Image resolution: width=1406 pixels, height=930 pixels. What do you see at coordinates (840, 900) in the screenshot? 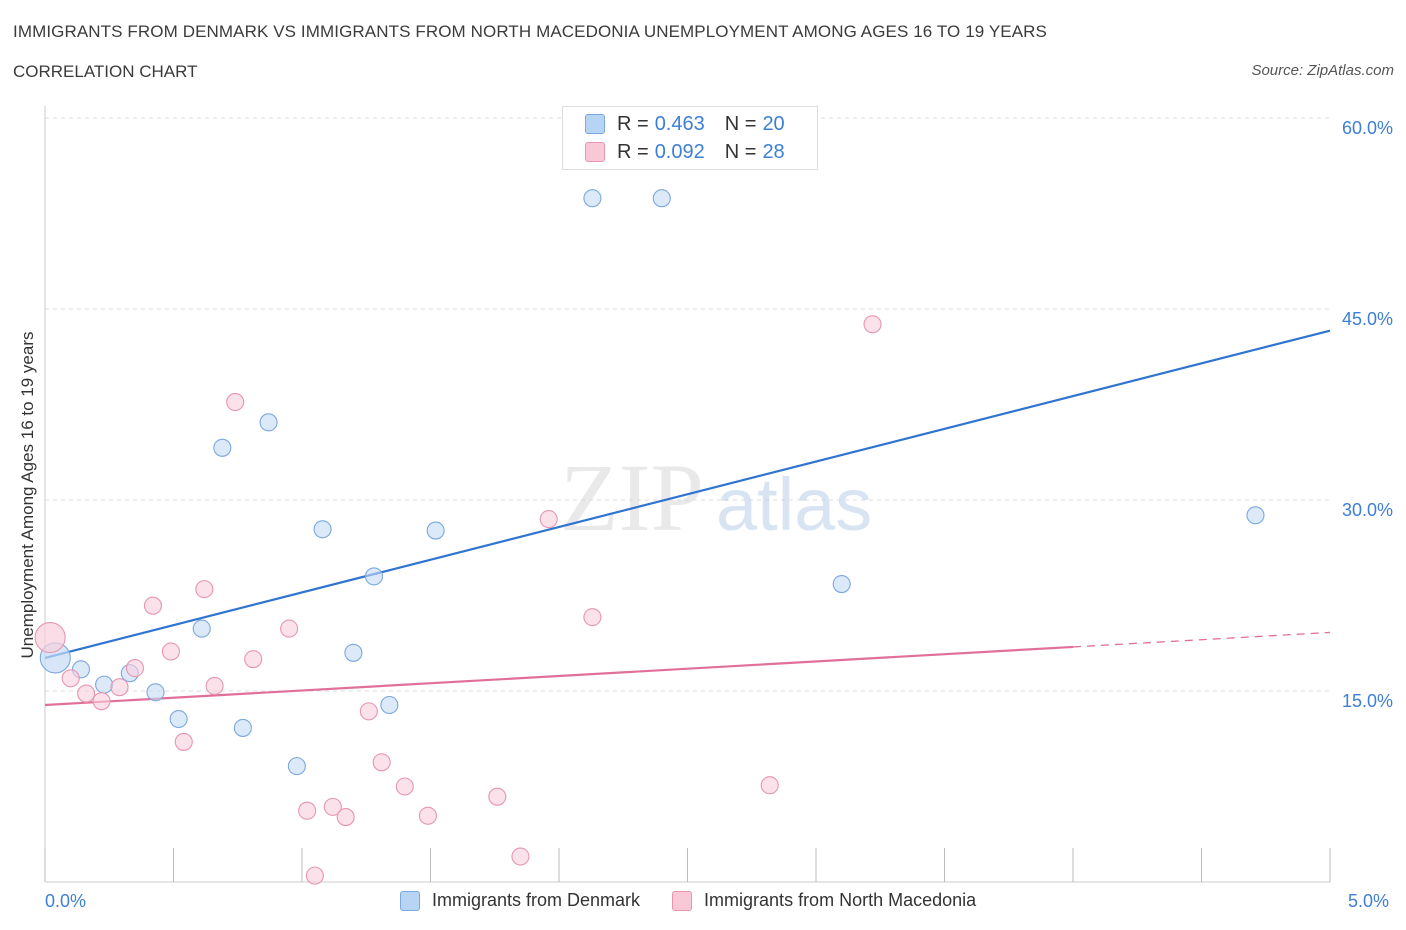
I see `north-macedonia-legend-label: Immigrants from North Macedonia` at bounding box center [840, 900].